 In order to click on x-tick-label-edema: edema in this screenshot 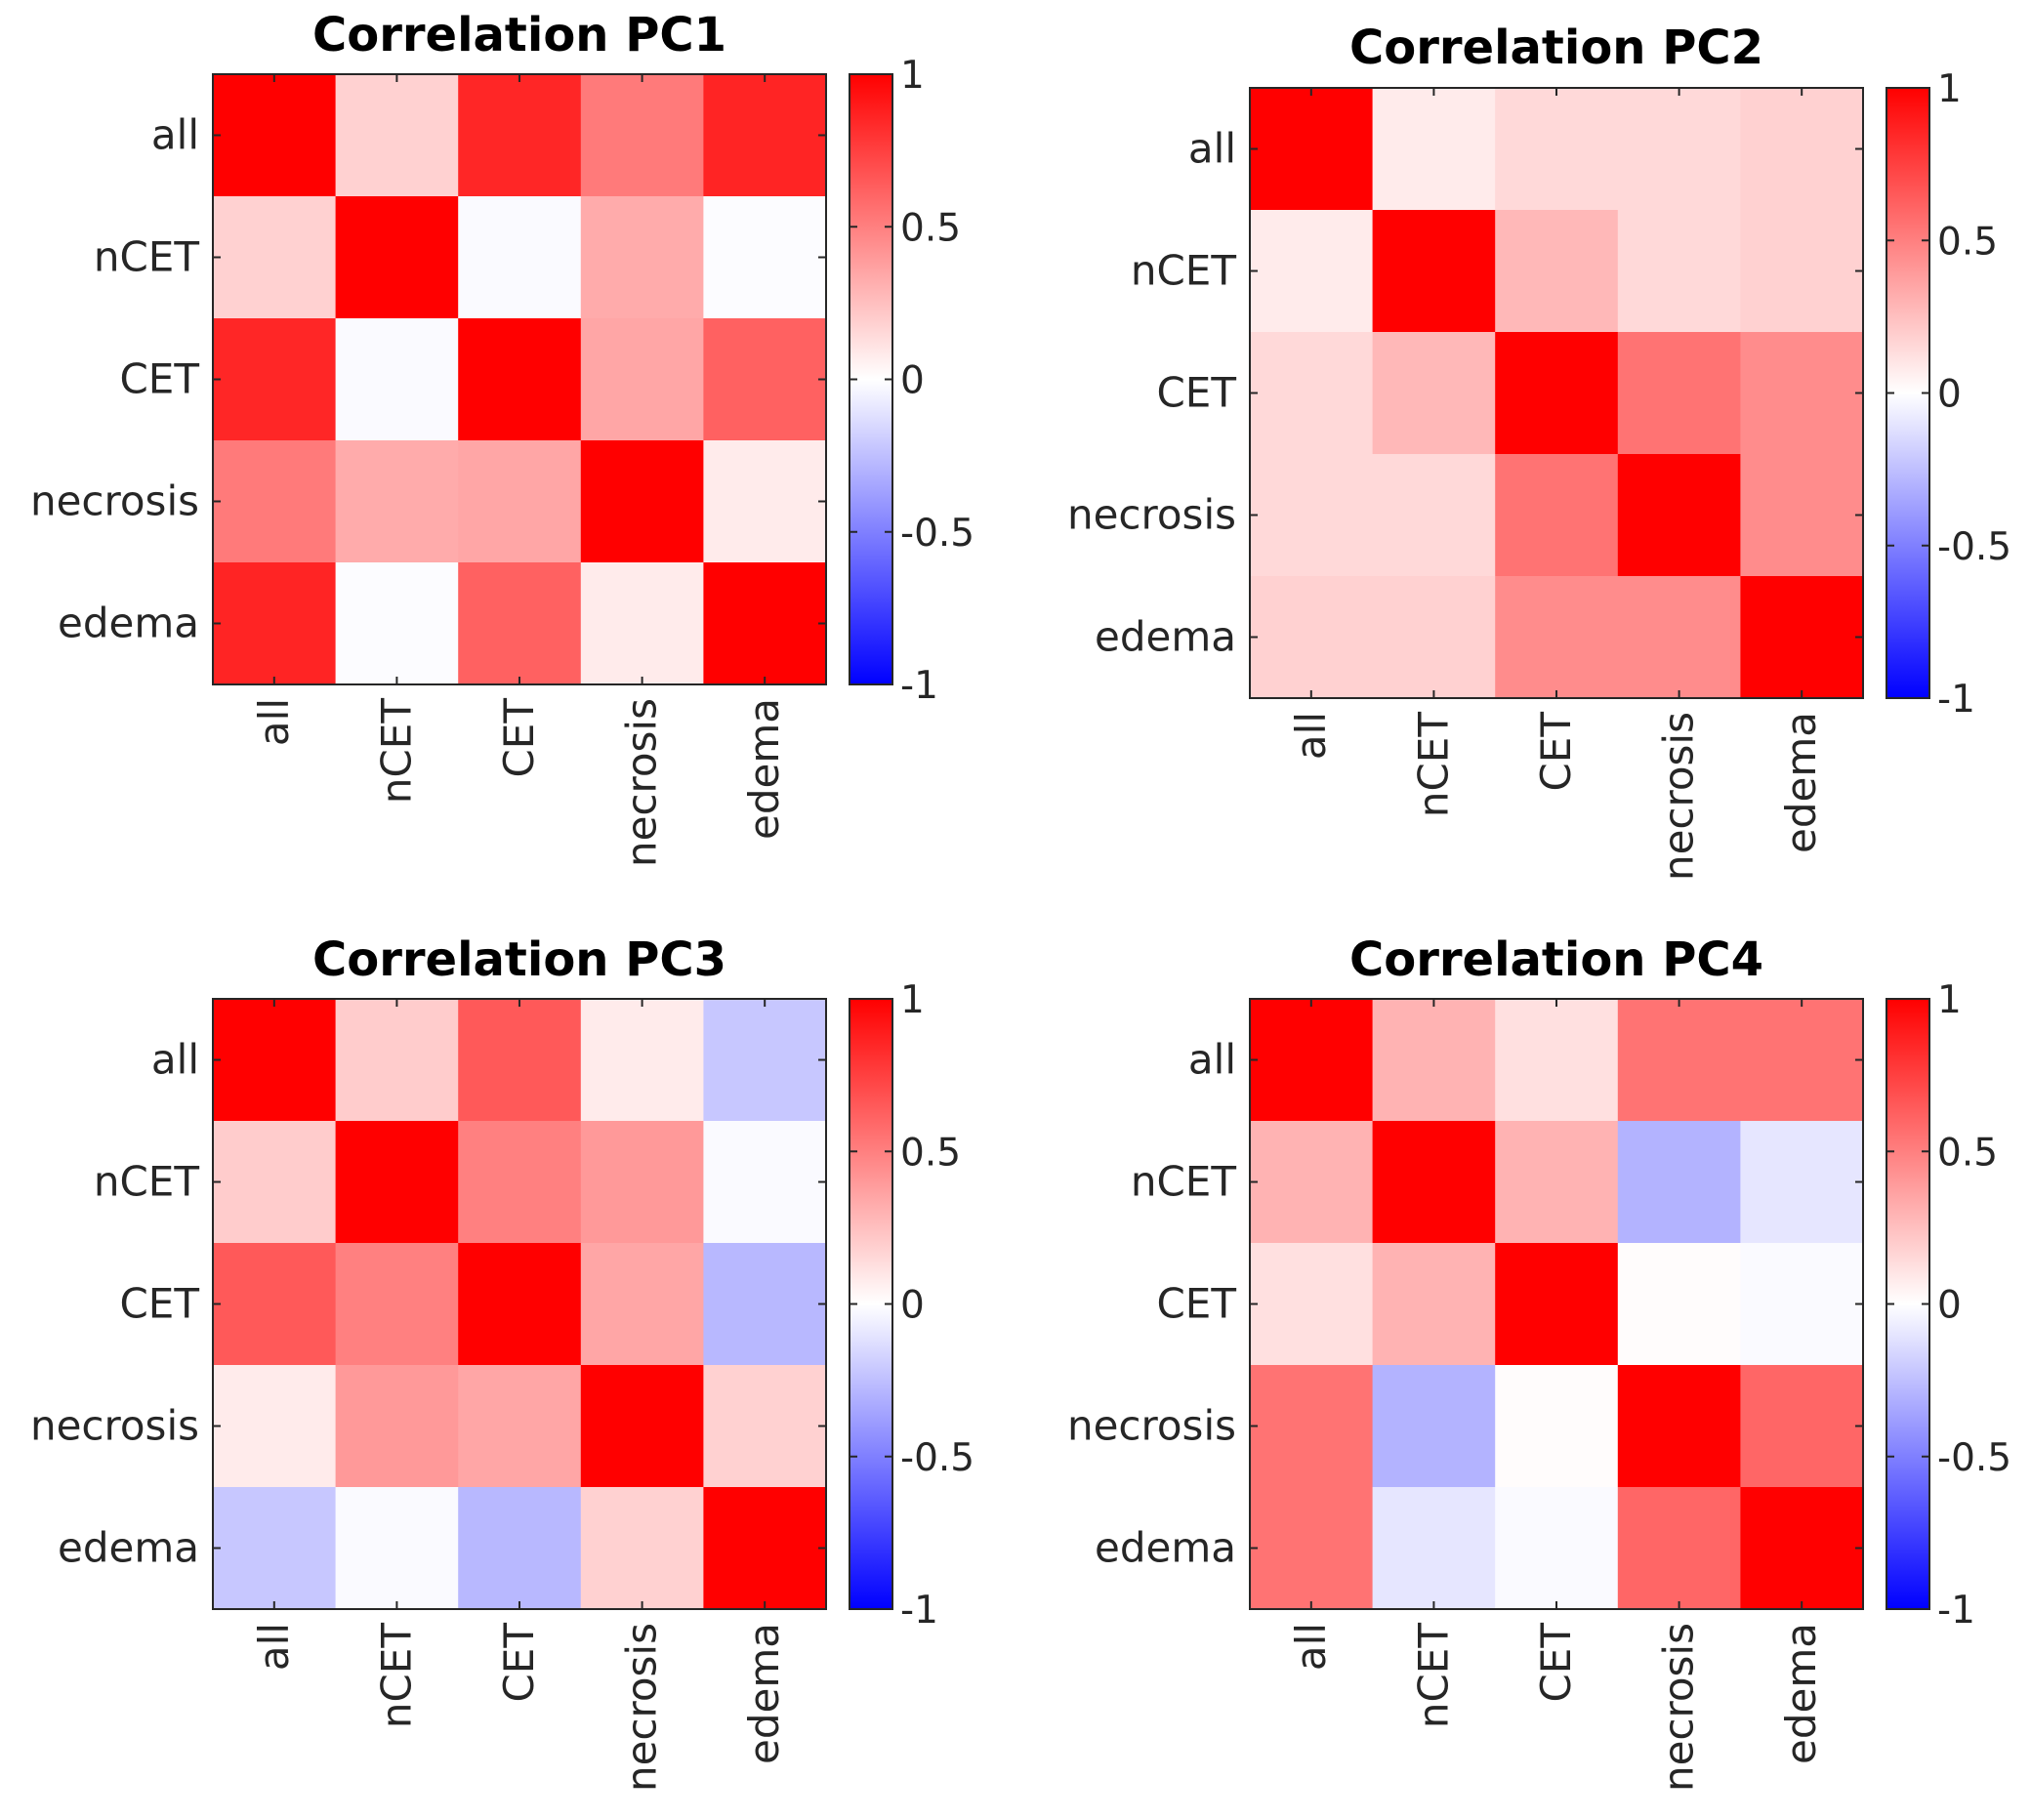, I will do `click(1801, 1693)`.